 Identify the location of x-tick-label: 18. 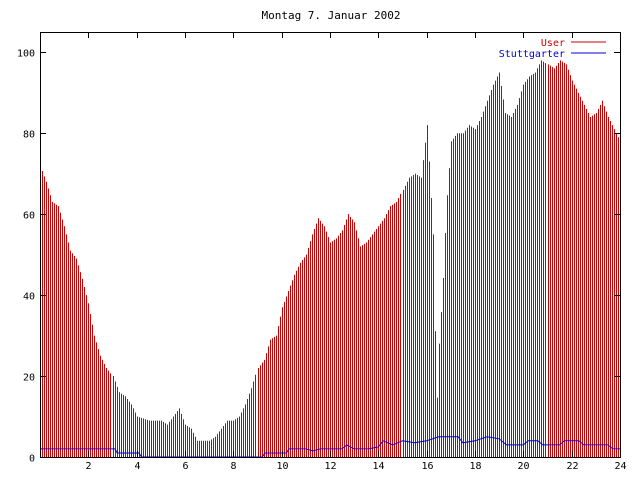
(475, 466).